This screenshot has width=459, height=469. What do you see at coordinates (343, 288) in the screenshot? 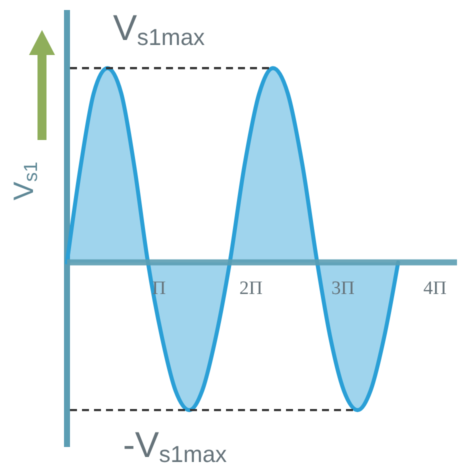
I see `x-tick-label: 3Π` at bounding box center [343, 288].